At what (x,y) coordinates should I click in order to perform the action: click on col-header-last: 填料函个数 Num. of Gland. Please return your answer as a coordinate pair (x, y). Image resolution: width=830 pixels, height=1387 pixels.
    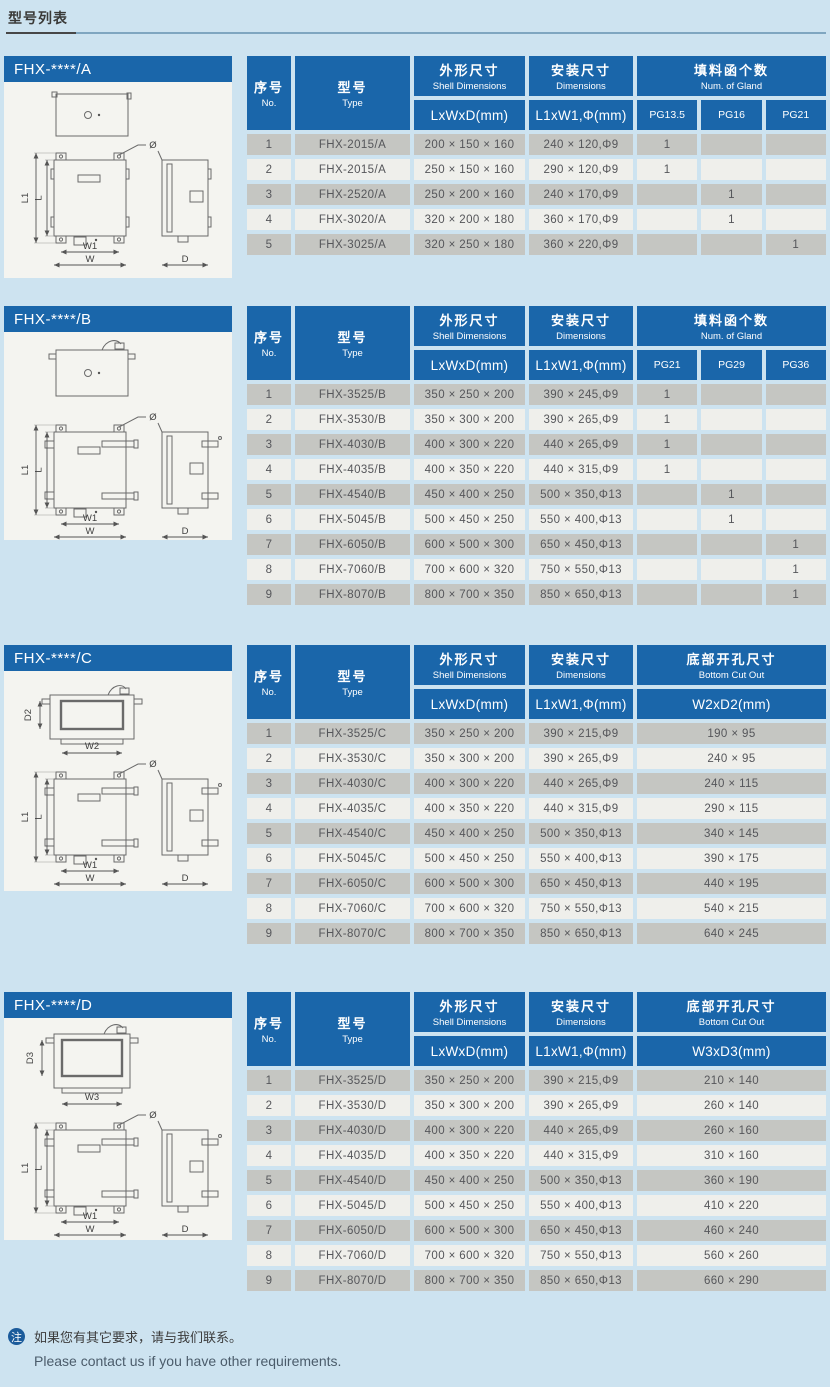
    Looking at the image, I should click on (731, 326).